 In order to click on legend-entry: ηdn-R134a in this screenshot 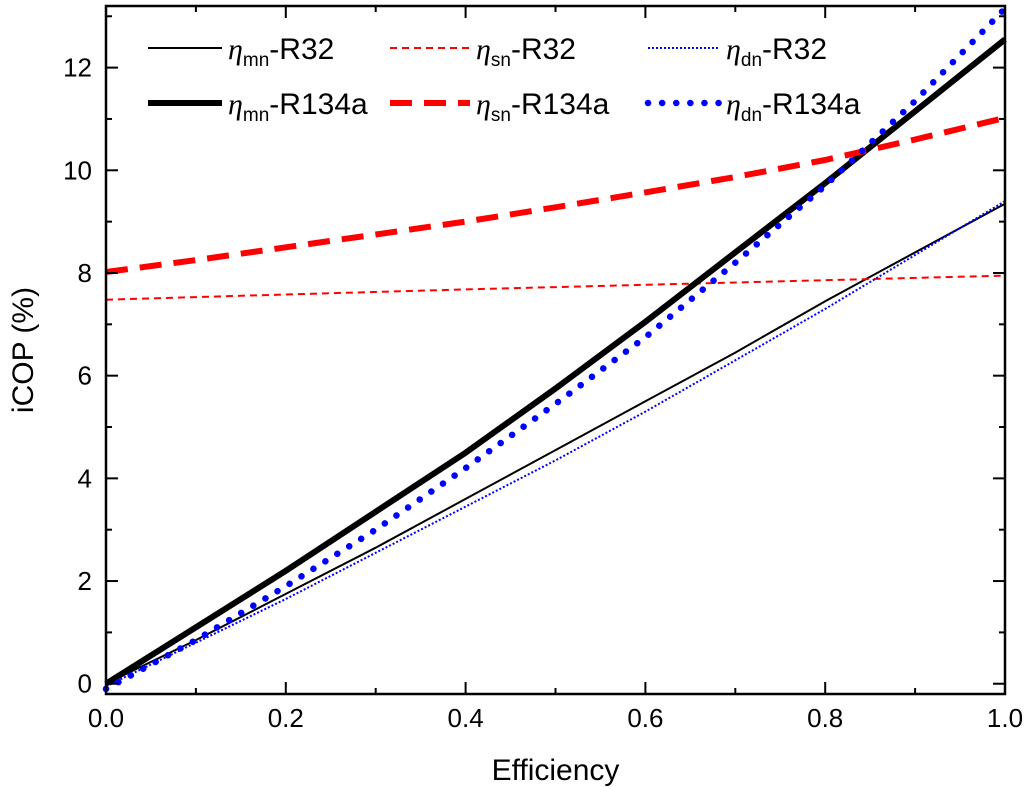, I will do `click(752, 107)`.